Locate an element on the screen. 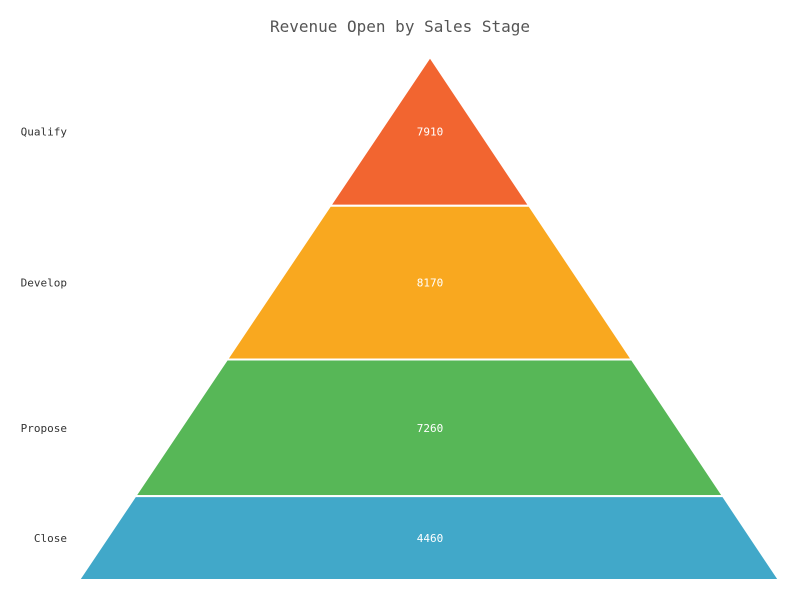 This screenshot has height=600, width=800. stage-label-develop: Develop is located at coordinates (44, 283).